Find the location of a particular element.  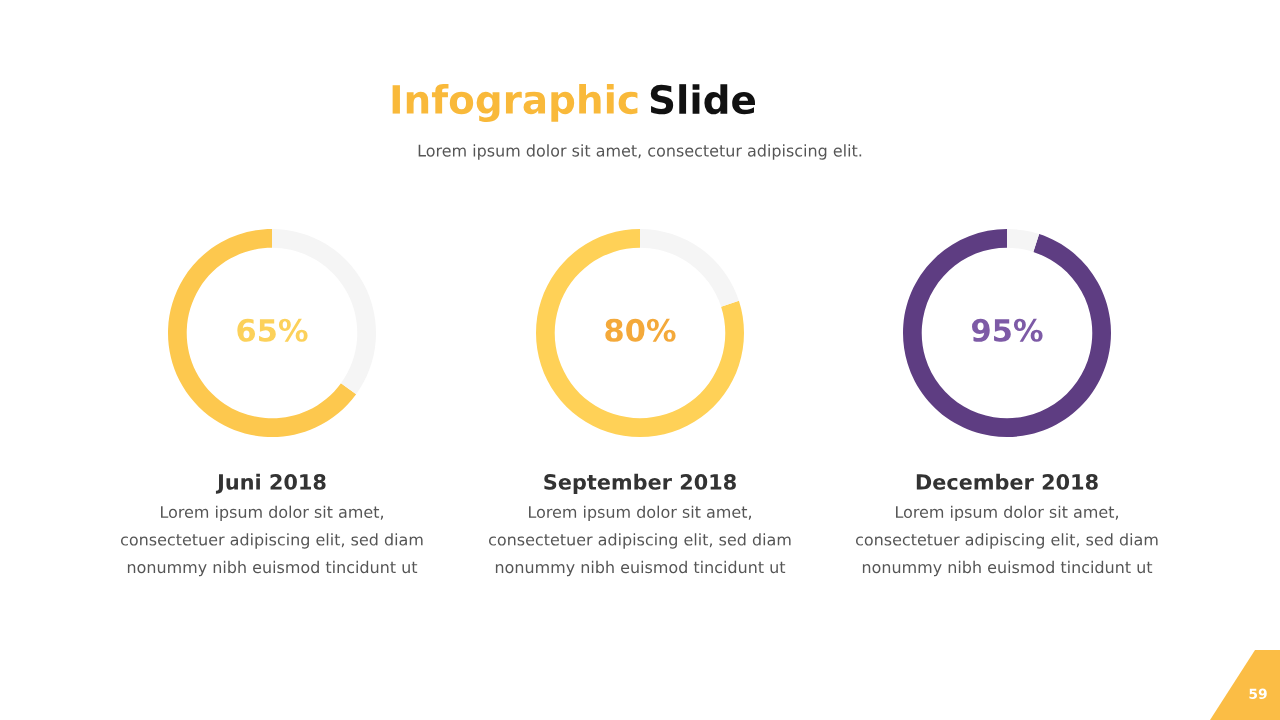

data-label: 95% is located at coordinates (1007, 330).